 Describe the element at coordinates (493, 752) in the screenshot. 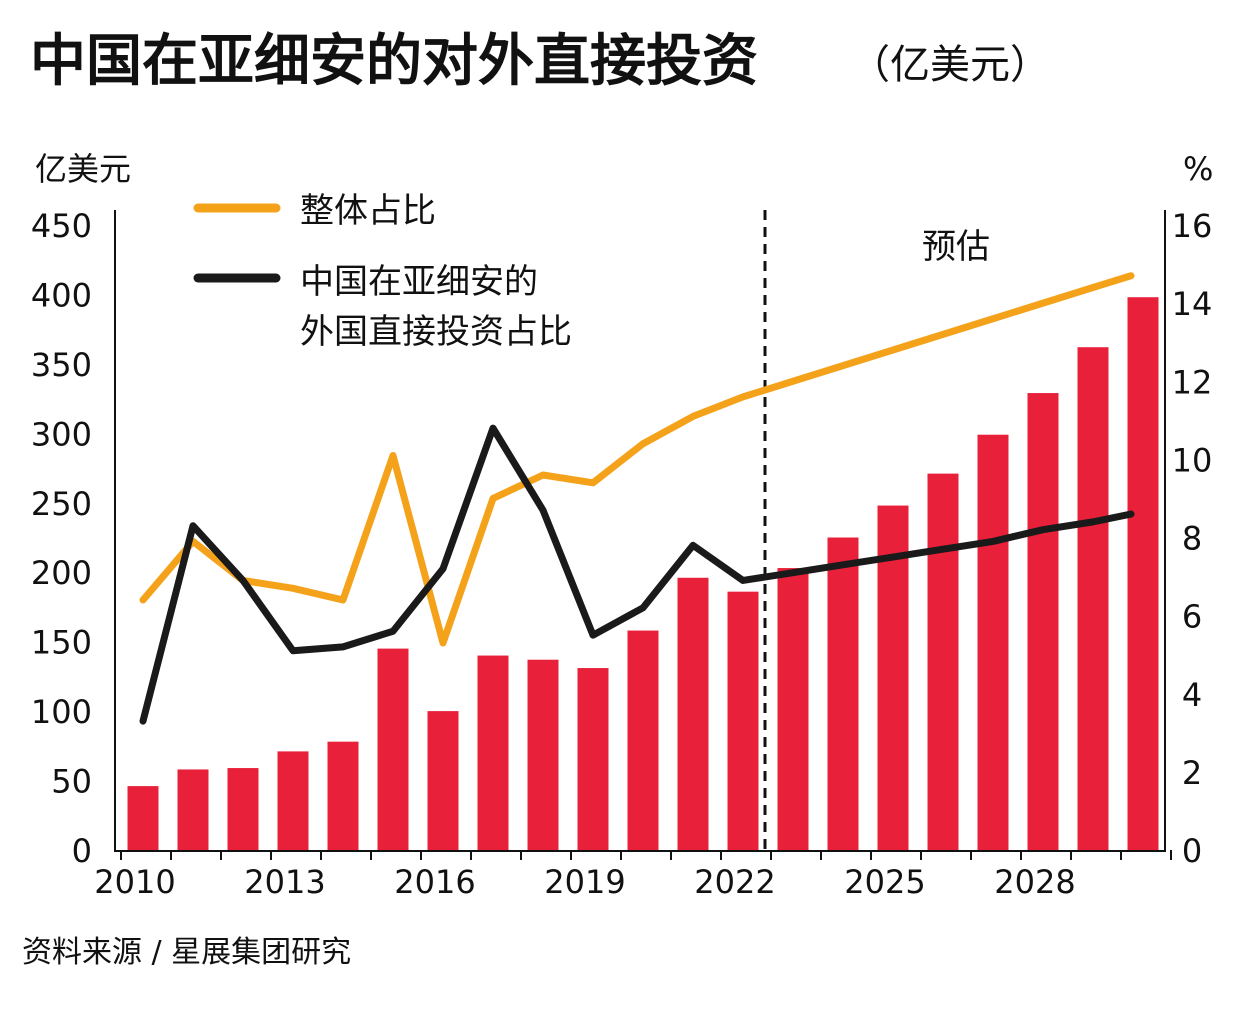

I see `bar-2017` at that location.